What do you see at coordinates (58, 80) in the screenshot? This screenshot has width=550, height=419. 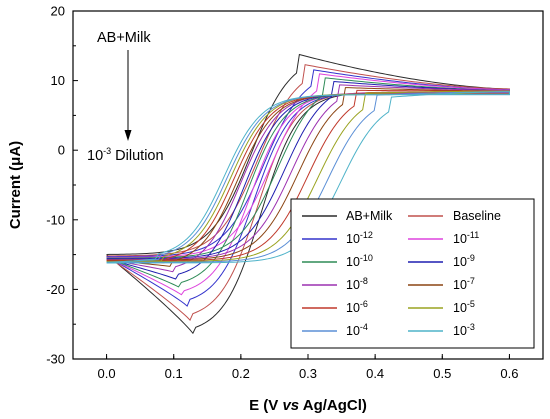 I see `y-tick-label: 10` at bounding box center [58, 80].